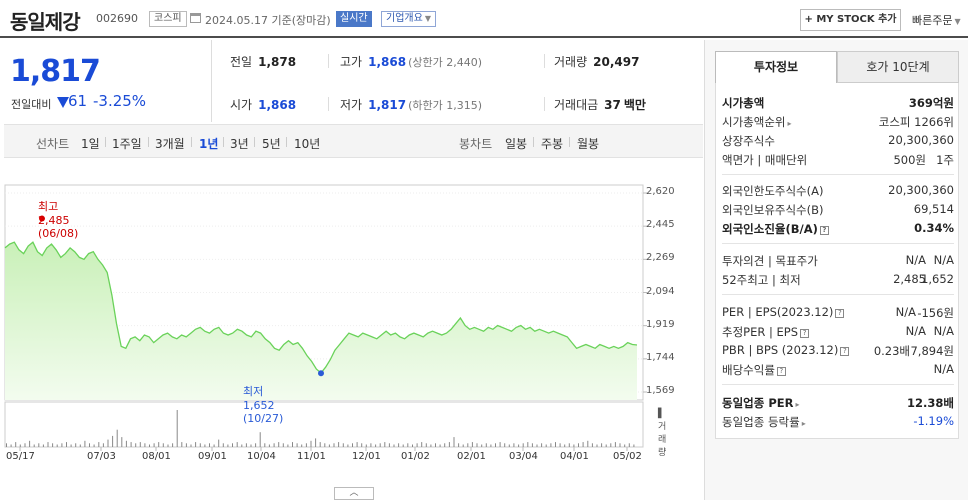 The image size is (968, 500). Describe the element at coordinates (660, 191) in the screenshot. I see `y-tick-label: 2,620` at that location.